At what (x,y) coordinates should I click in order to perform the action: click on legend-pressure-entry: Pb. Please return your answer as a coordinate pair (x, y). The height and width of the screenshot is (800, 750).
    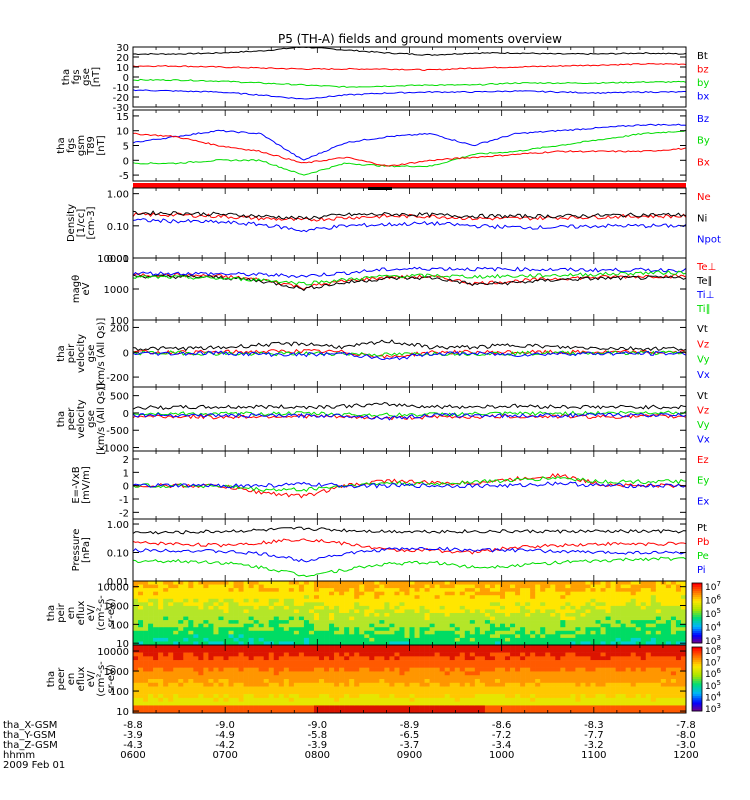
    Looking at the image, I should click on (703, 542).